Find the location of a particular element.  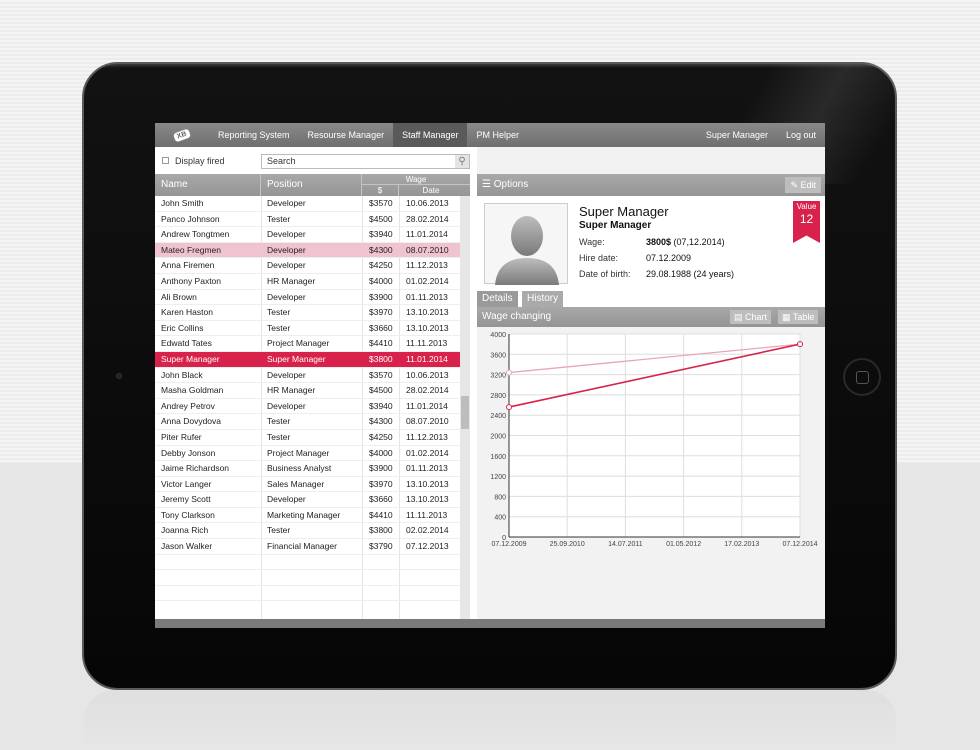

cell-position: Sales Manager is located at coordinates (296, 483).